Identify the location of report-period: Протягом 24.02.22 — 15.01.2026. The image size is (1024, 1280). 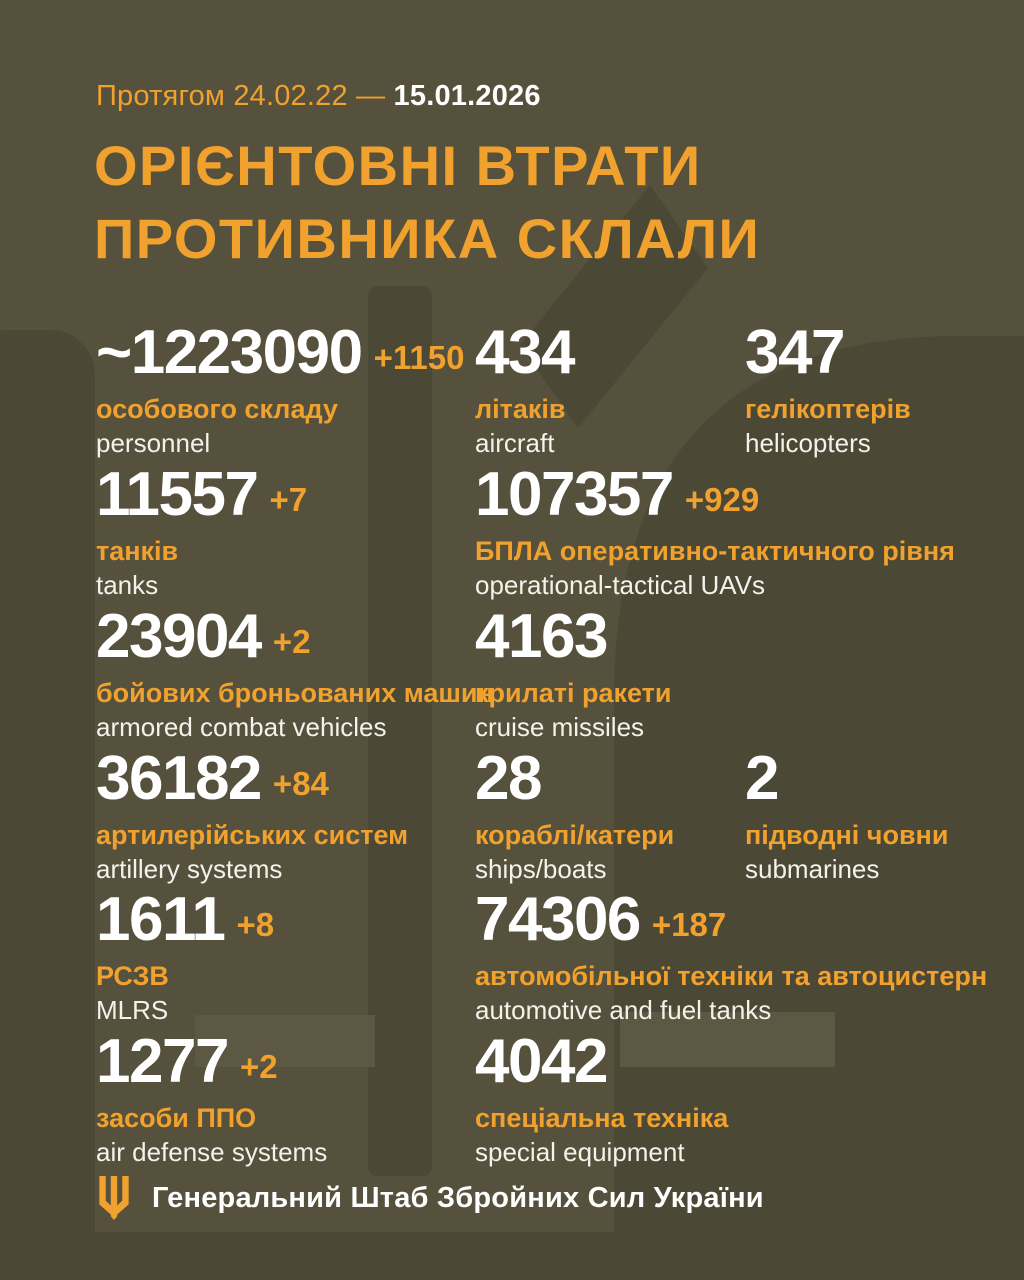
(318, 96).